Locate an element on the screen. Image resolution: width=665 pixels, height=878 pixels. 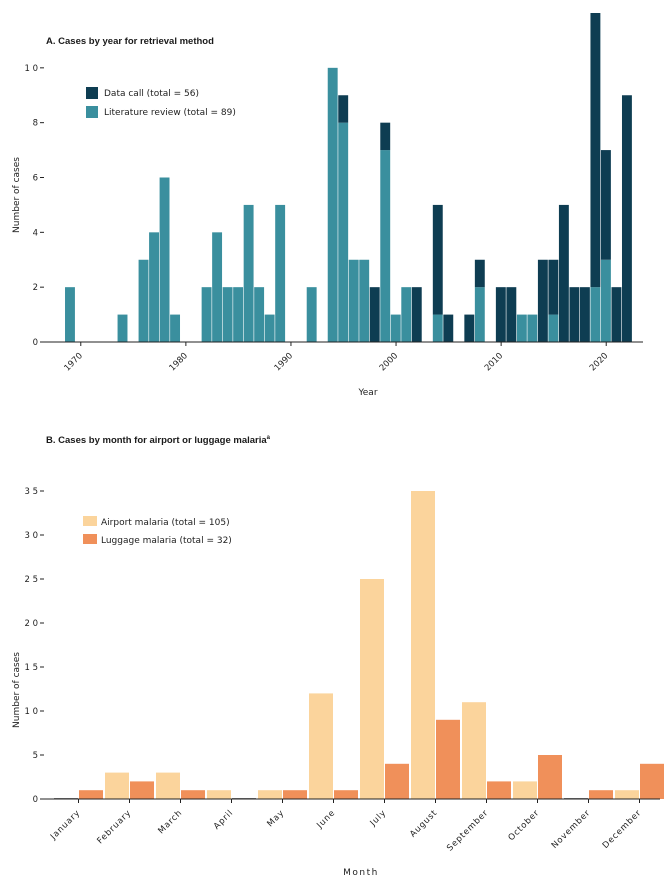
y-tick-label: 2 is located at coordinates (35, 288).